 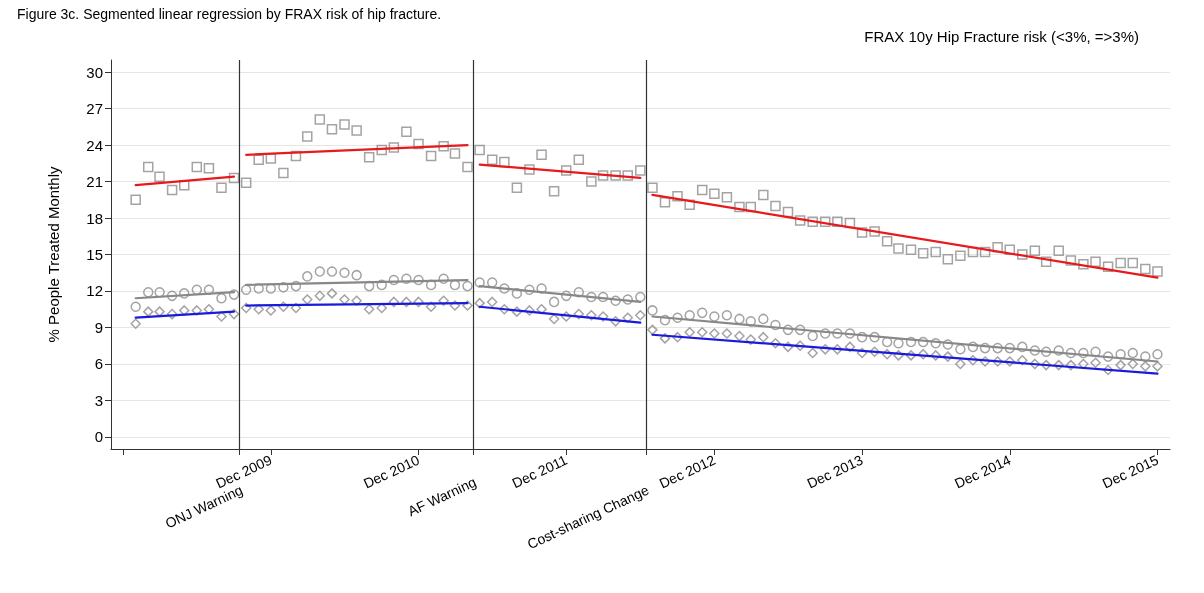 I want to click on y-tick-label: 0, so click(x=98, y=437).